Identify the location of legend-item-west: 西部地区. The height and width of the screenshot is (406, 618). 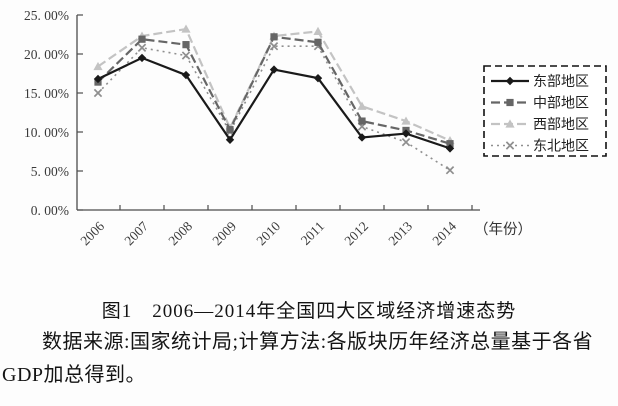
(540, 125).